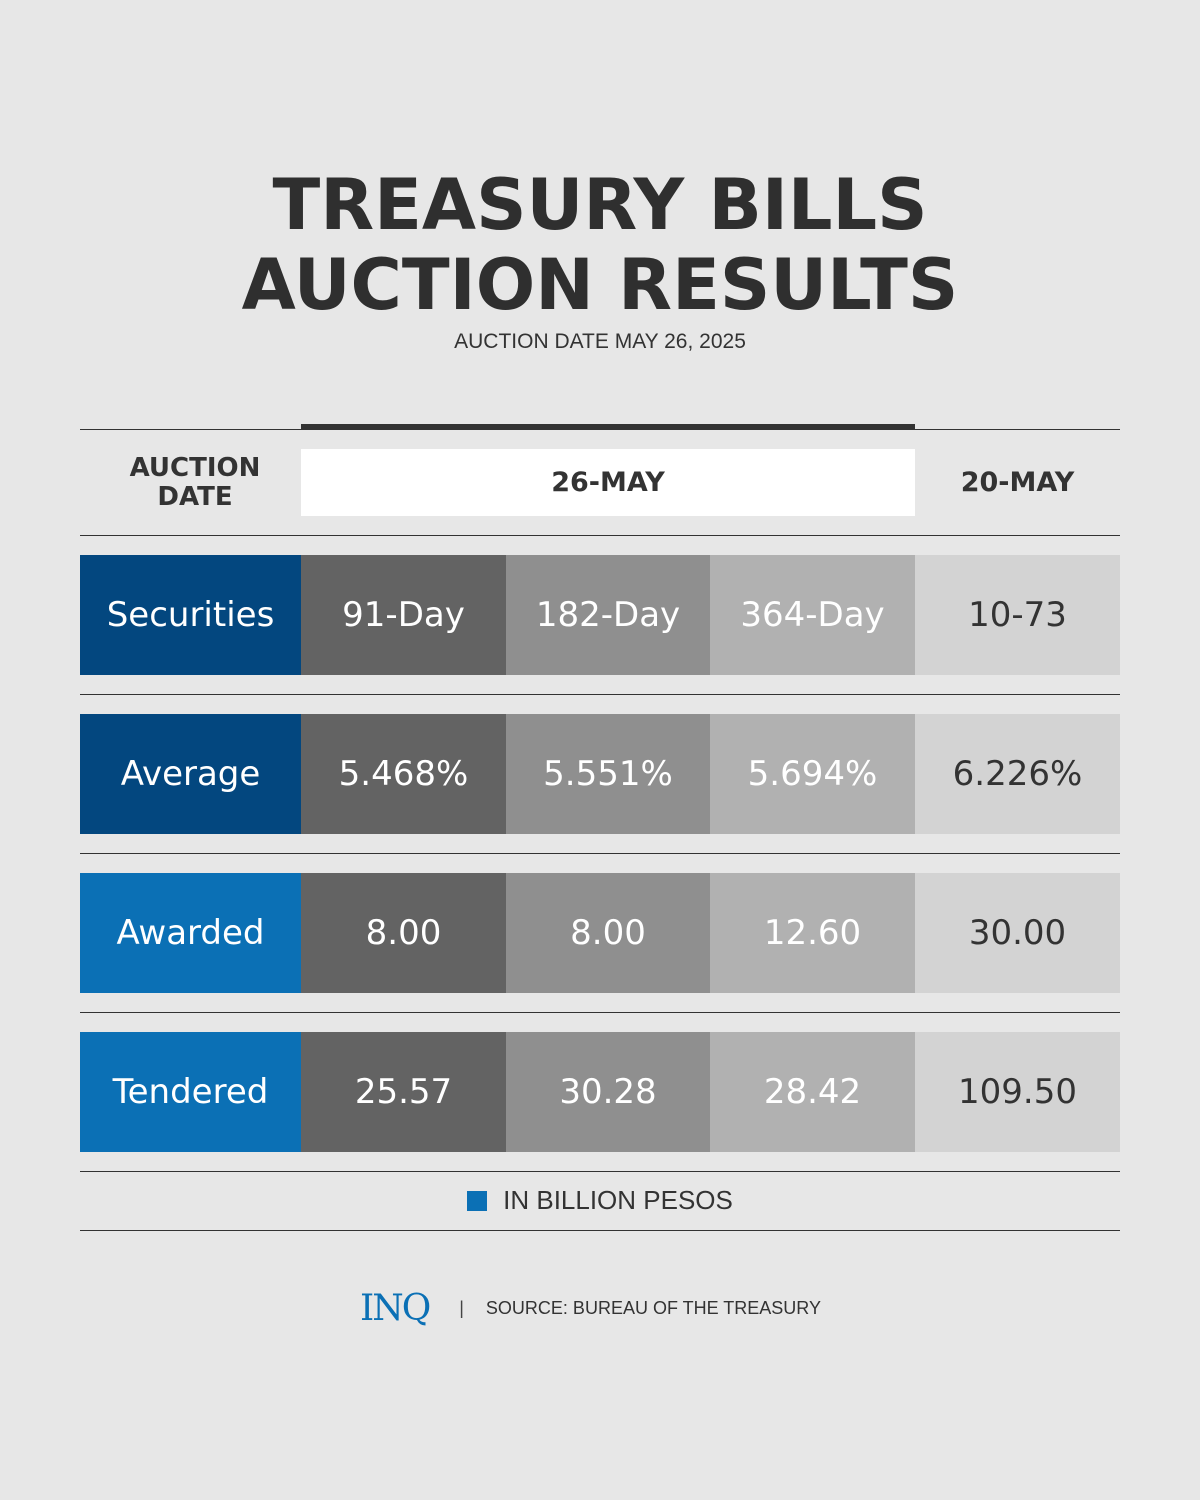 This screenshot has width=1200, height=1500. I want to click on cell-364-day: 5.694%, so click(812, 774).